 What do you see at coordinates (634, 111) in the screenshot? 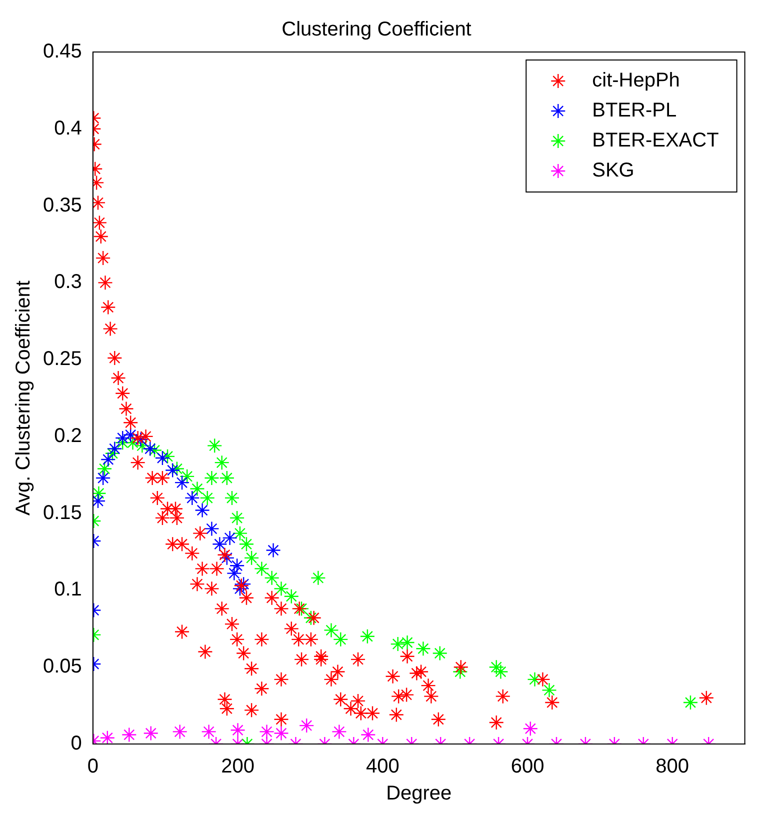
I see `legend-label: BTER-PL` at bounding box center [634, 111].